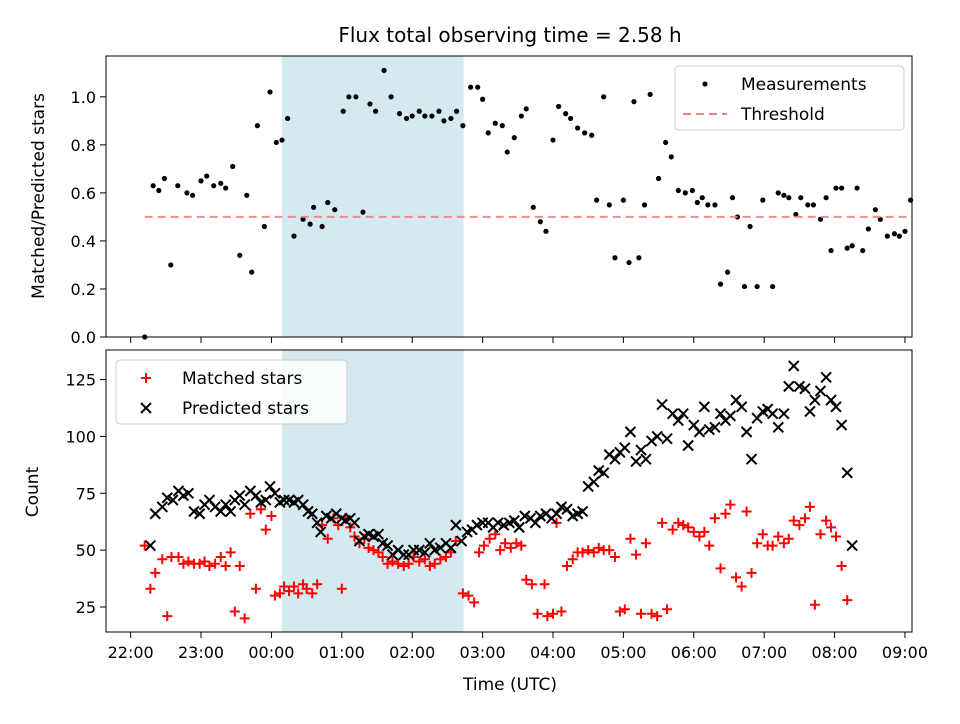 This screenshot has width=960, height=724. Describe the element at coordinates (83, 145) in the screenshot. I see `top-ytick-label: 0.8` at that location.